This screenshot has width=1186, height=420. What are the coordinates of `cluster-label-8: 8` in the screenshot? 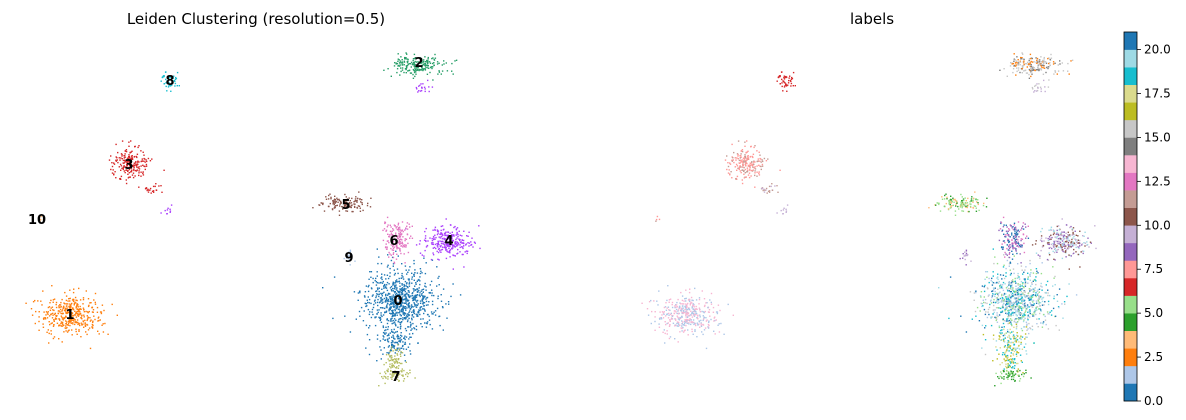 It's located at (169, 81).